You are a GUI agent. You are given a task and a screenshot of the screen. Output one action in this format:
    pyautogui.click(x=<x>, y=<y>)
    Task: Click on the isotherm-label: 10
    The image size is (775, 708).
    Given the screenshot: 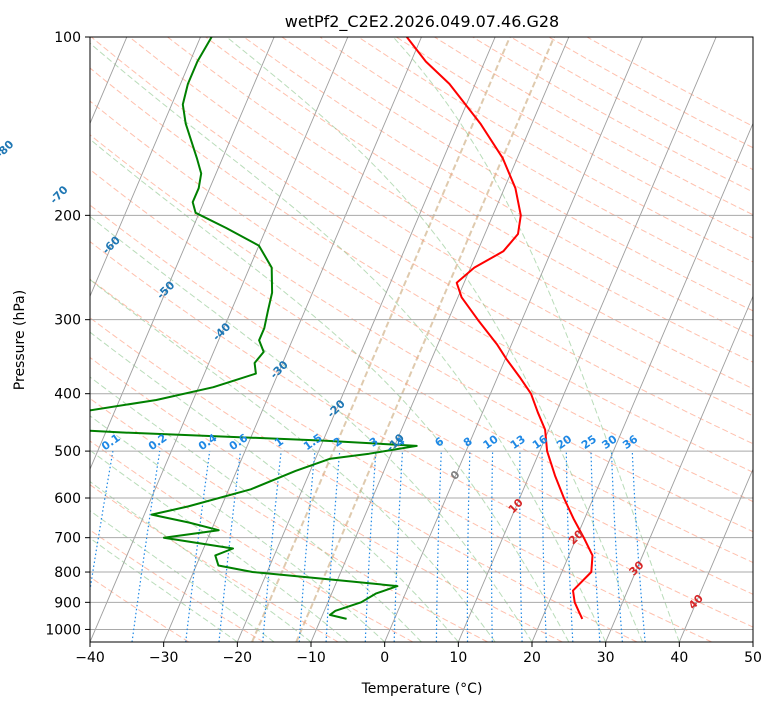 What is the action you would take?
    pyautogui.click(x=516, y=506)
    